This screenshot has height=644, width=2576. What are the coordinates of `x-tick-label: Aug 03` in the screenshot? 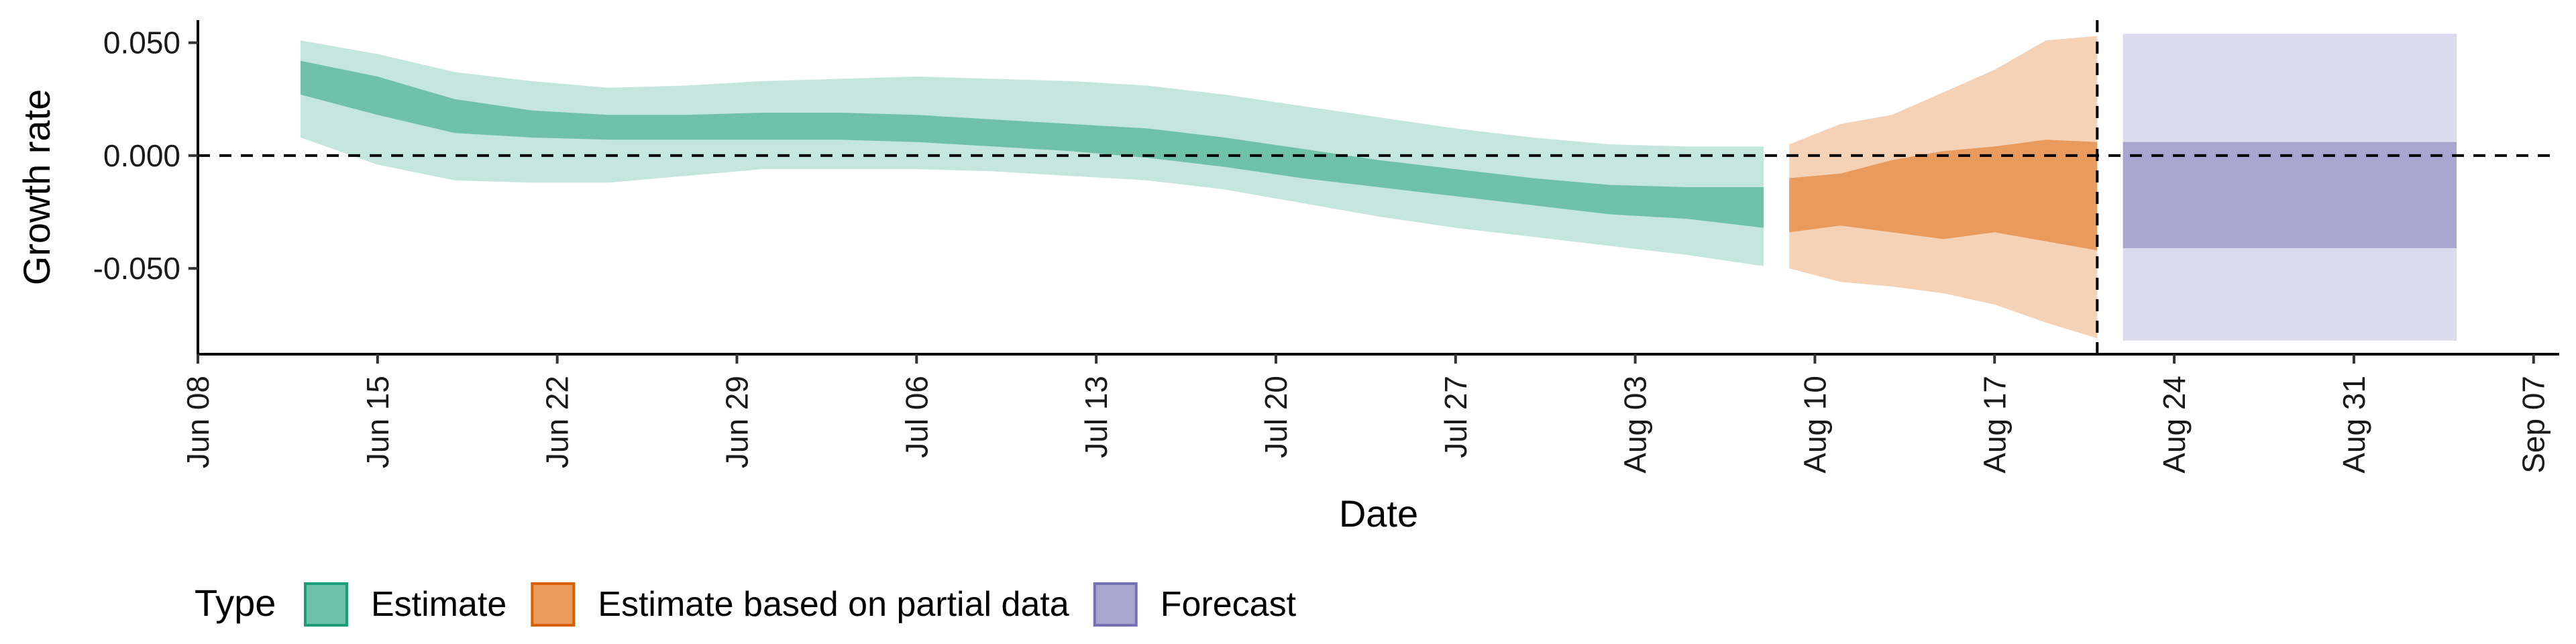 It's located at (1635, 425).